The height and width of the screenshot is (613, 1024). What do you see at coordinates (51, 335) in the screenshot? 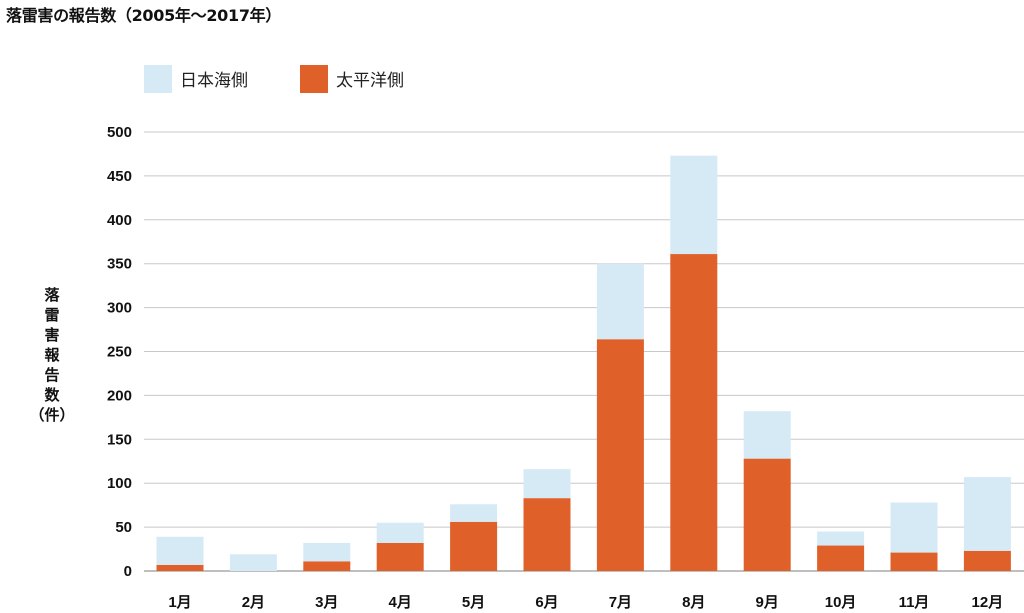
I see `y-axis-label-line-3: 害` at bounding box center [51, 335].